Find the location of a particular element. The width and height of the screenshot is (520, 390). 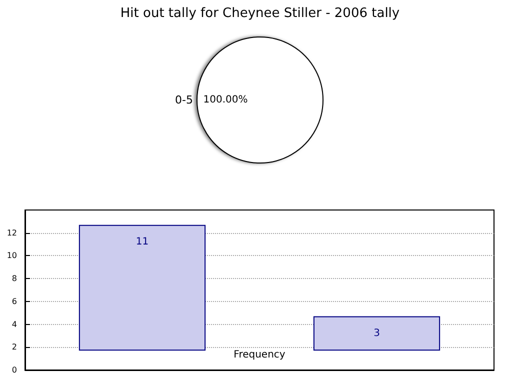

chart-title: Hit out tally for Cheynee Stiller - 2006 tally is located at coordinates (260, 13).